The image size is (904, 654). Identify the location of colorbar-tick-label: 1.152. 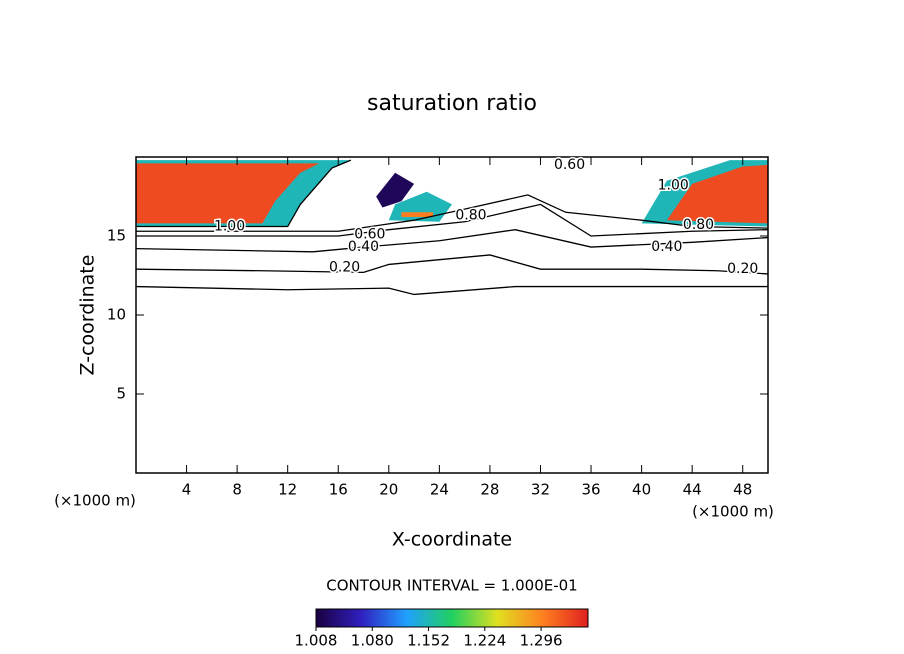
(428, 641).